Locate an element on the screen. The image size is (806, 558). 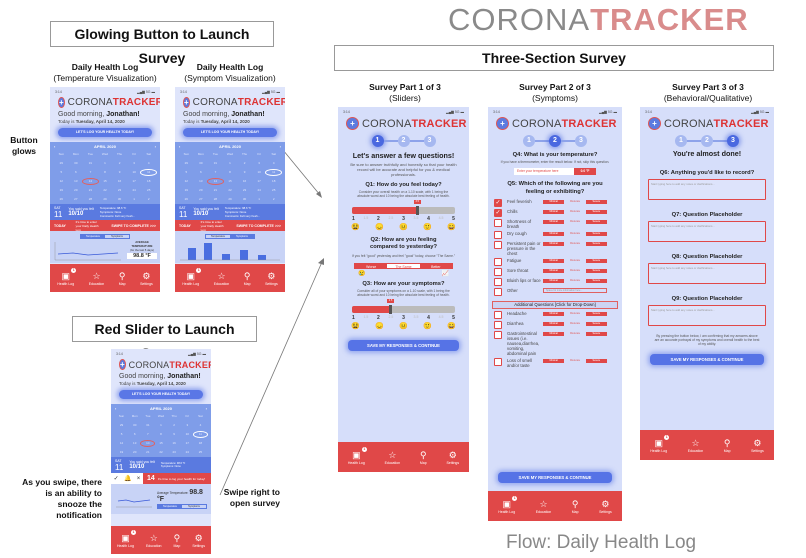
map-pin-icon: ⚲ is located at coordinates (575, 503).